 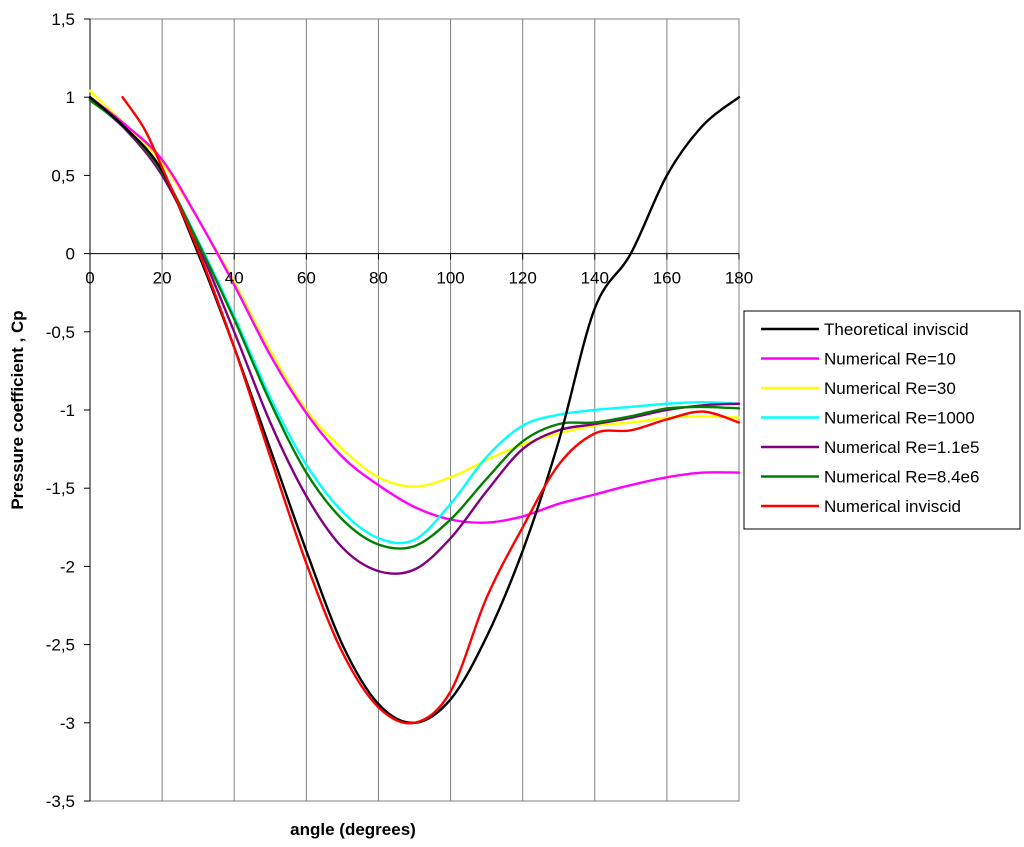 I want to click on y-tick-label: -3,5, so click(x=60, y=801).